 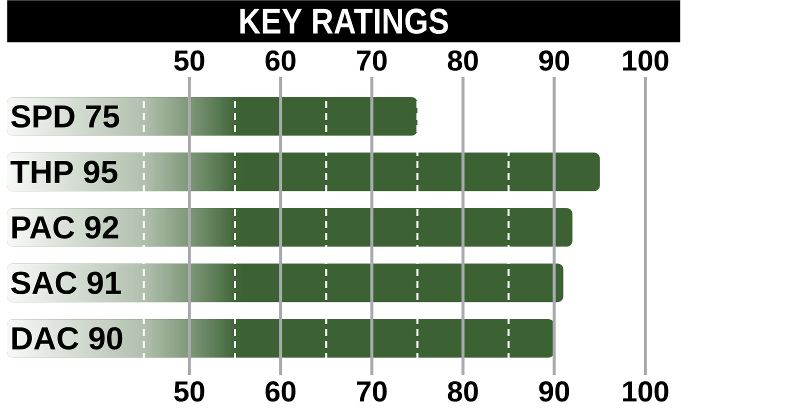 What do you see at coordinates (554, 60) in the screenshot?
I see `x2-tick-label: 90` at bounding box center [554, 60].